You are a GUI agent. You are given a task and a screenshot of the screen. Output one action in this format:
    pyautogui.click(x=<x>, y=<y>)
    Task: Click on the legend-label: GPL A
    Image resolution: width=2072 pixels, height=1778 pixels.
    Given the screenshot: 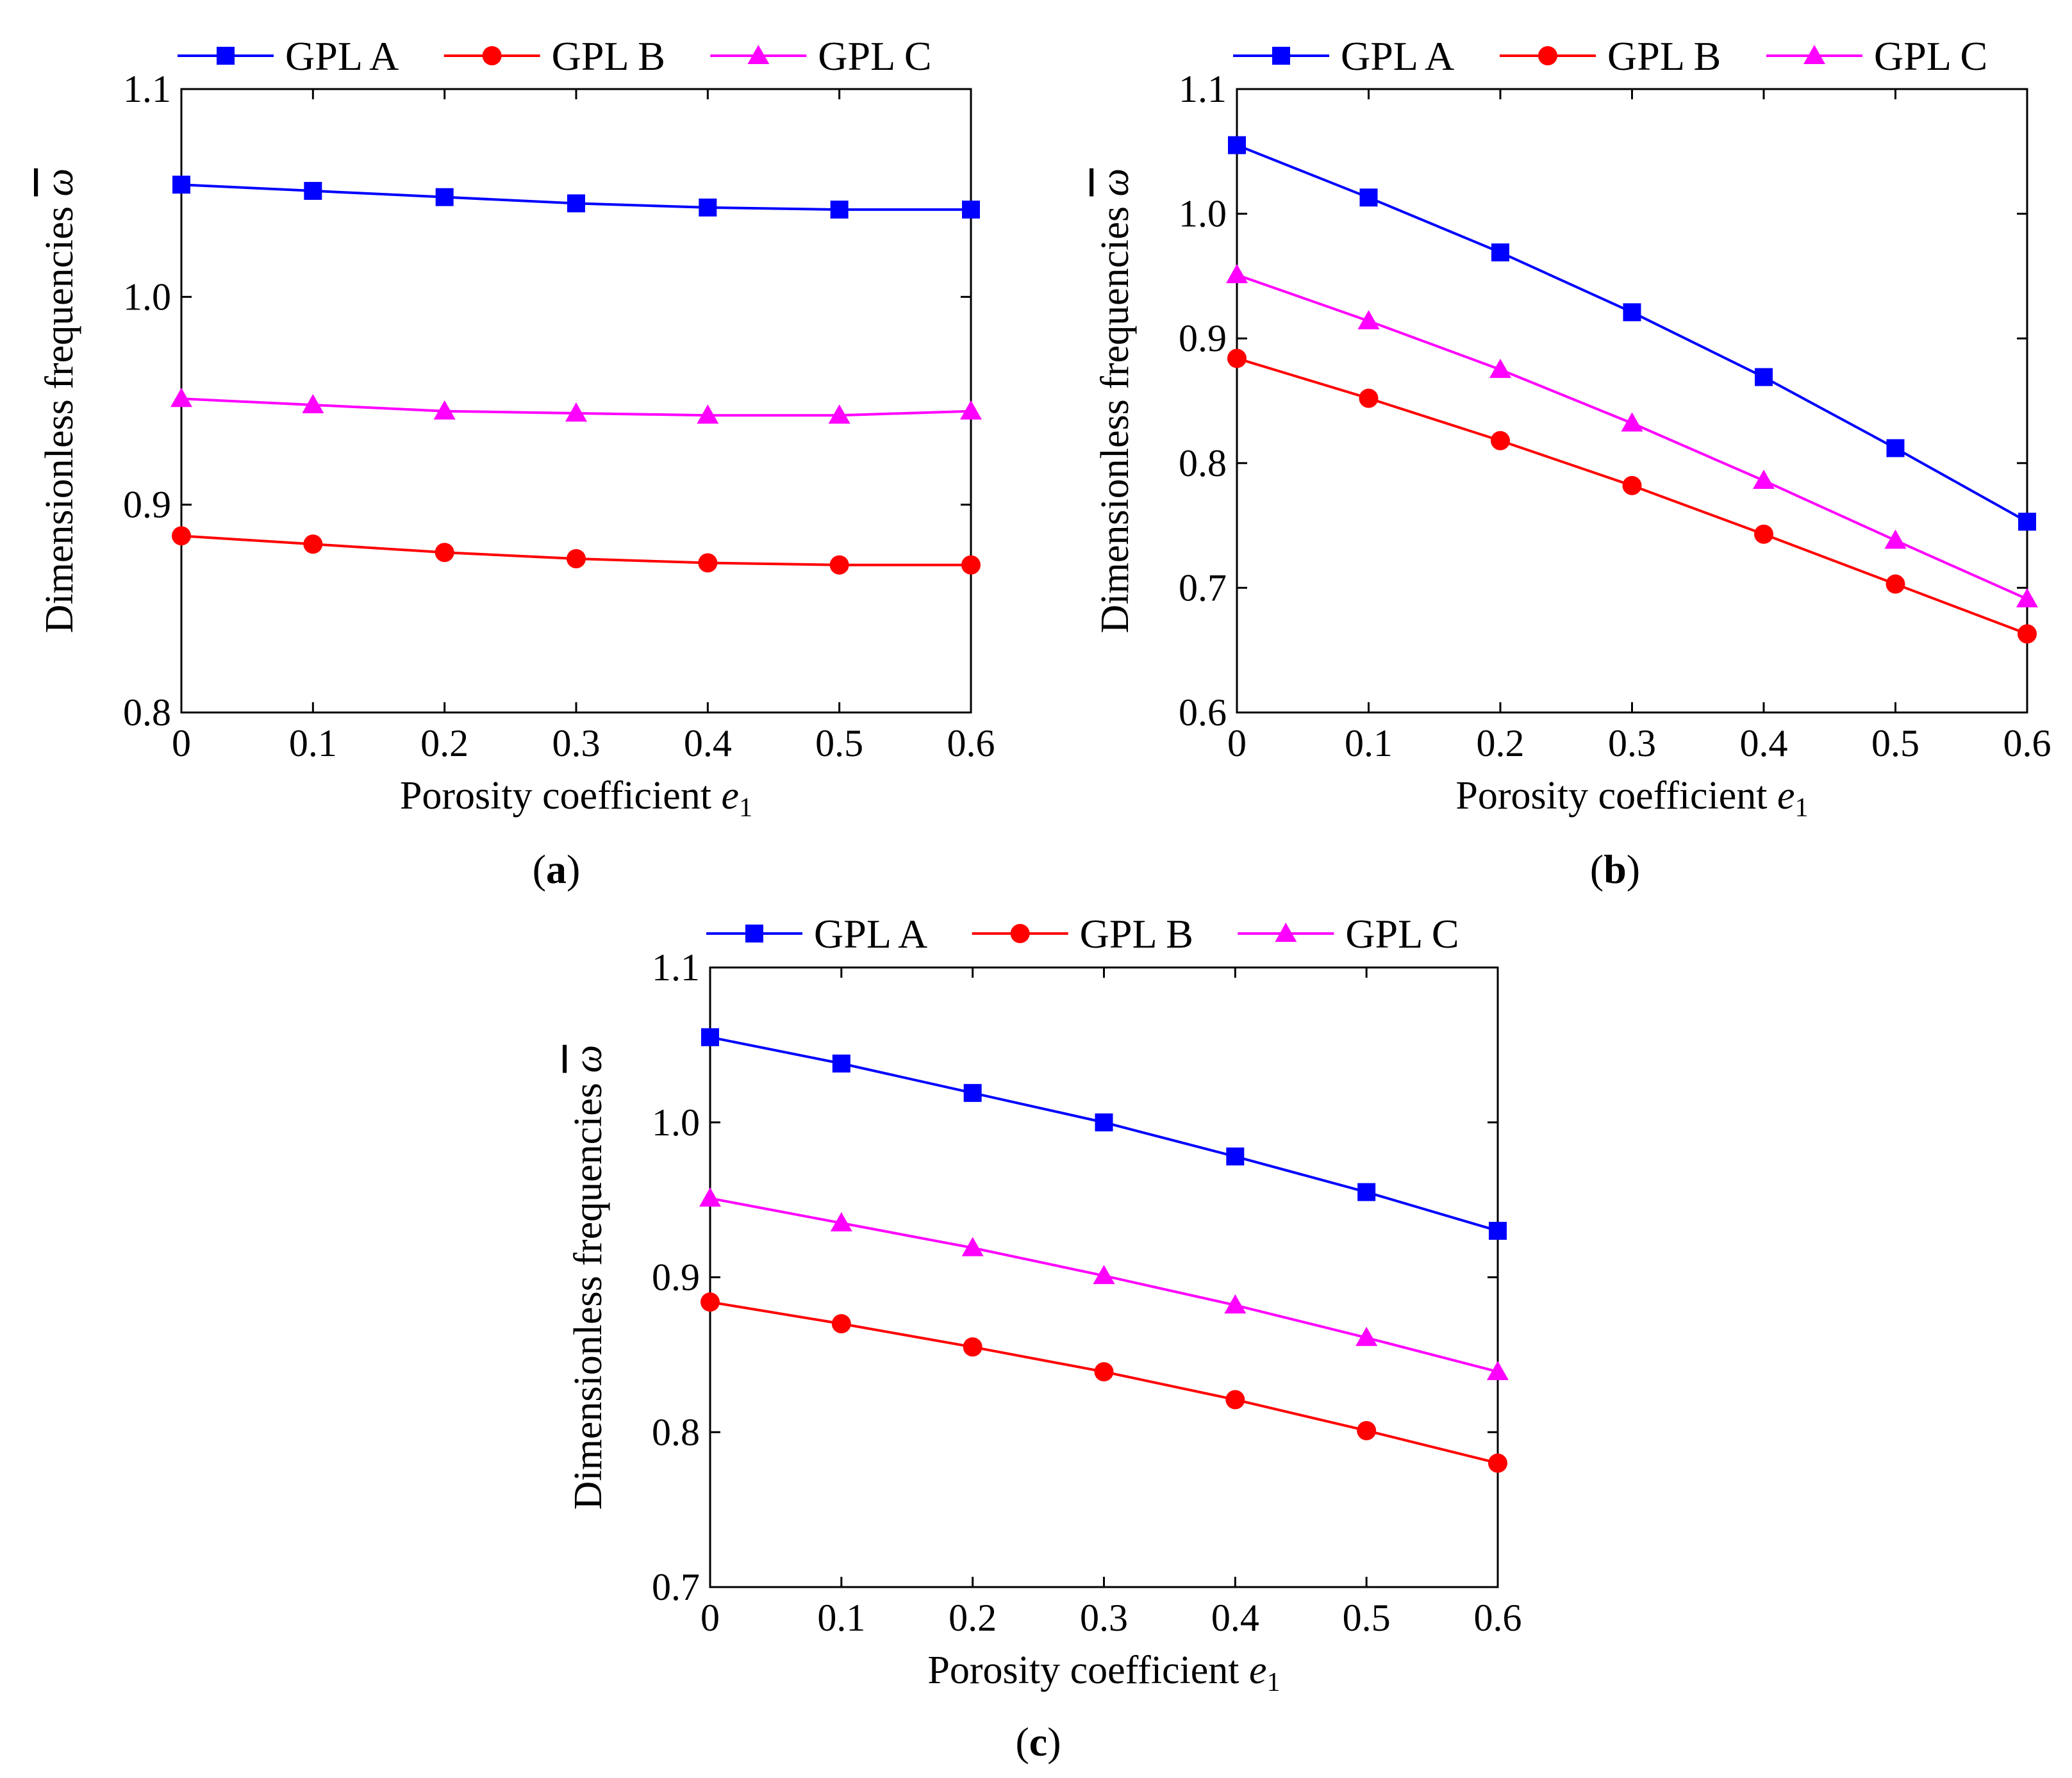 What is the action you would take?
    pyautogui.click(x=870, y=934)
    